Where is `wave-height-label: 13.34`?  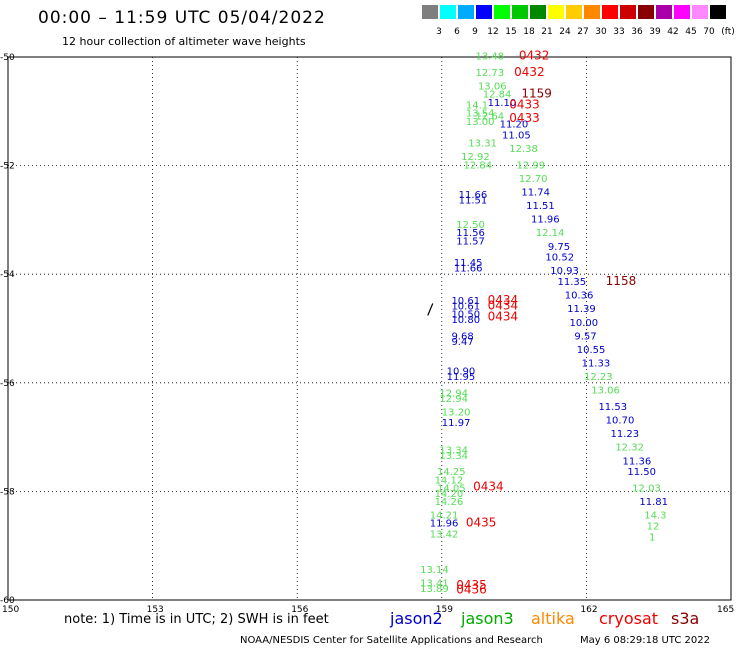
wave-height-label: 13.34 is located at coordinates (453, 450).